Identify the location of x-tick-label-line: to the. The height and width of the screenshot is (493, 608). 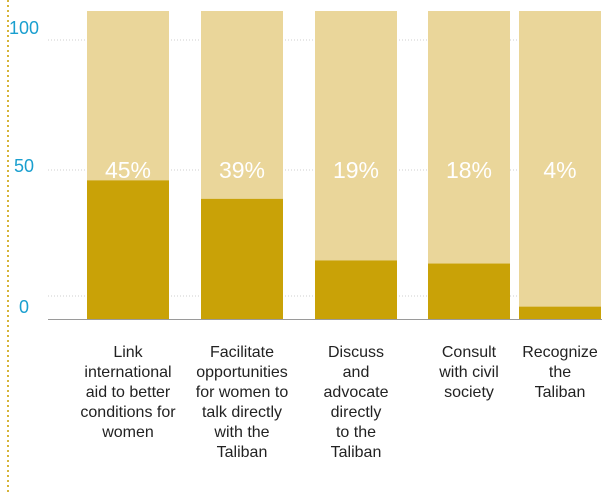
(356, 432).